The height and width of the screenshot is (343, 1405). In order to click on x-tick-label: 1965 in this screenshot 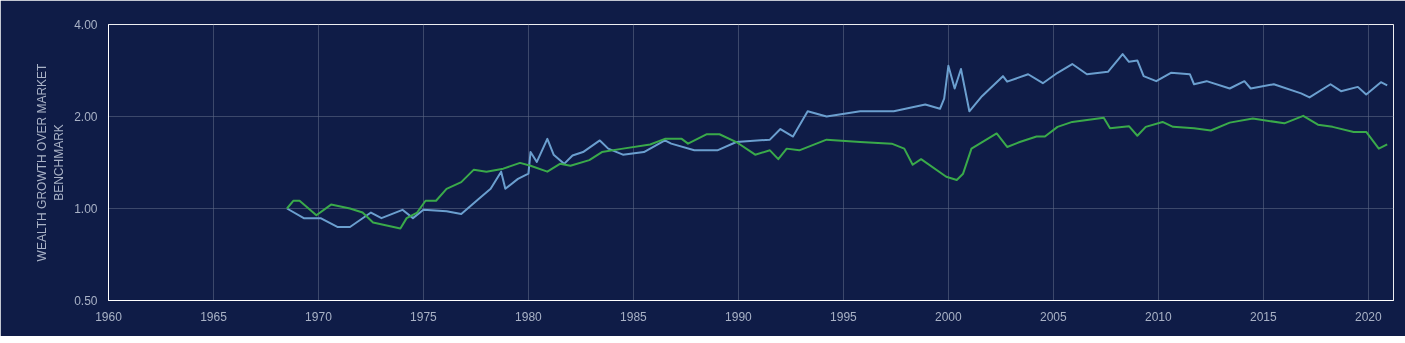, I will do `click(214, 316)`.